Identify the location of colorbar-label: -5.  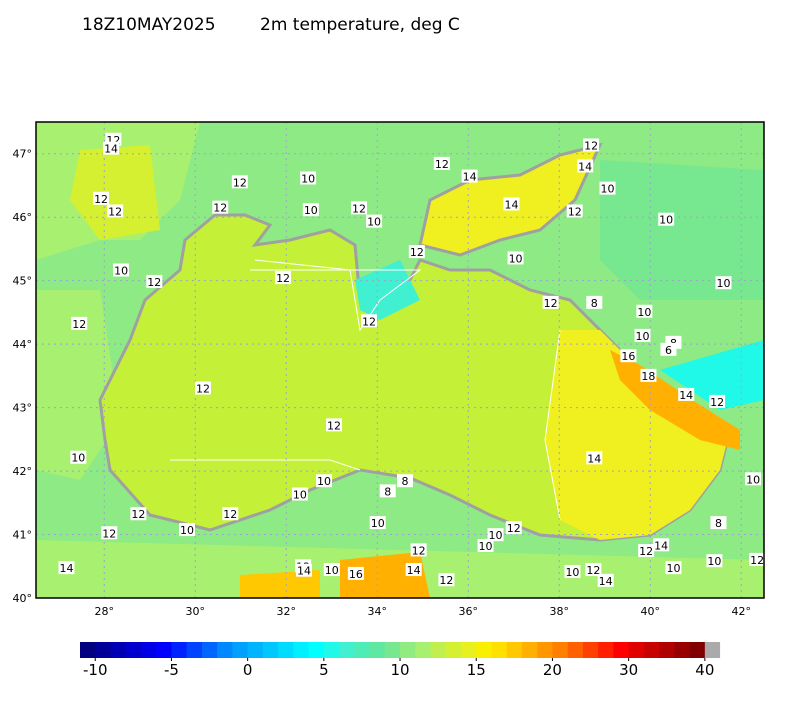
(171, 670).